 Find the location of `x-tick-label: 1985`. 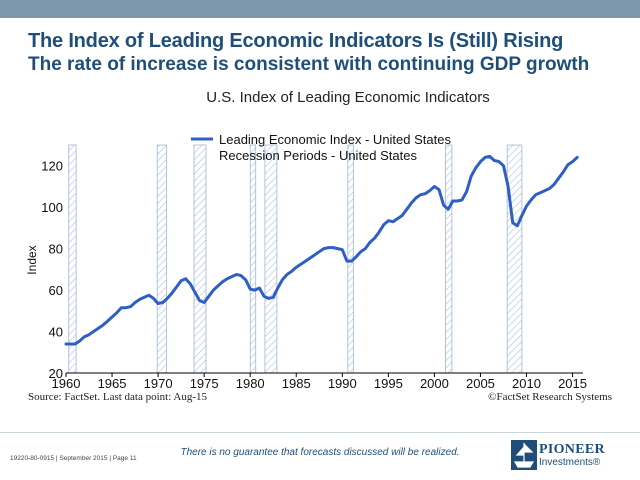

x-tick-label: 1985 is located at coordinates (296, 383).